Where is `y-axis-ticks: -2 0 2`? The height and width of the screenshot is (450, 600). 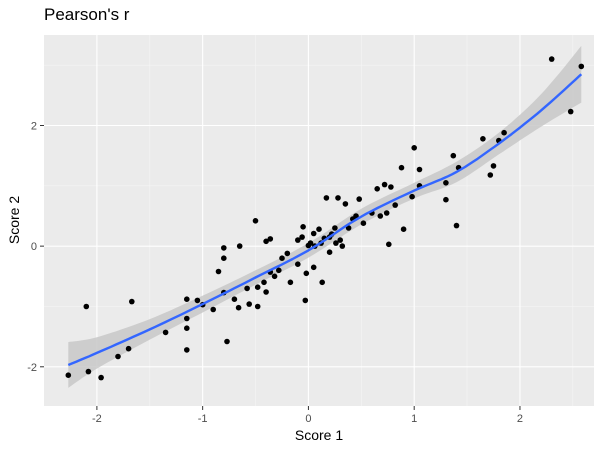 y-axis-ticks: -2 0 2 is located at coordinates (35, 247).